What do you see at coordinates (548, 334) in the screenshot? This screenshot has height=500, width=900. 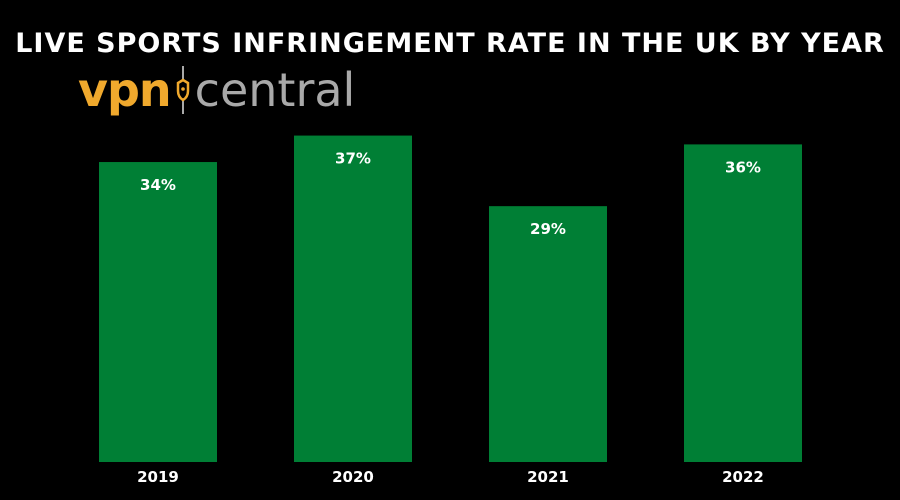 I see `bar-2021` at bounding box center [548, 334].